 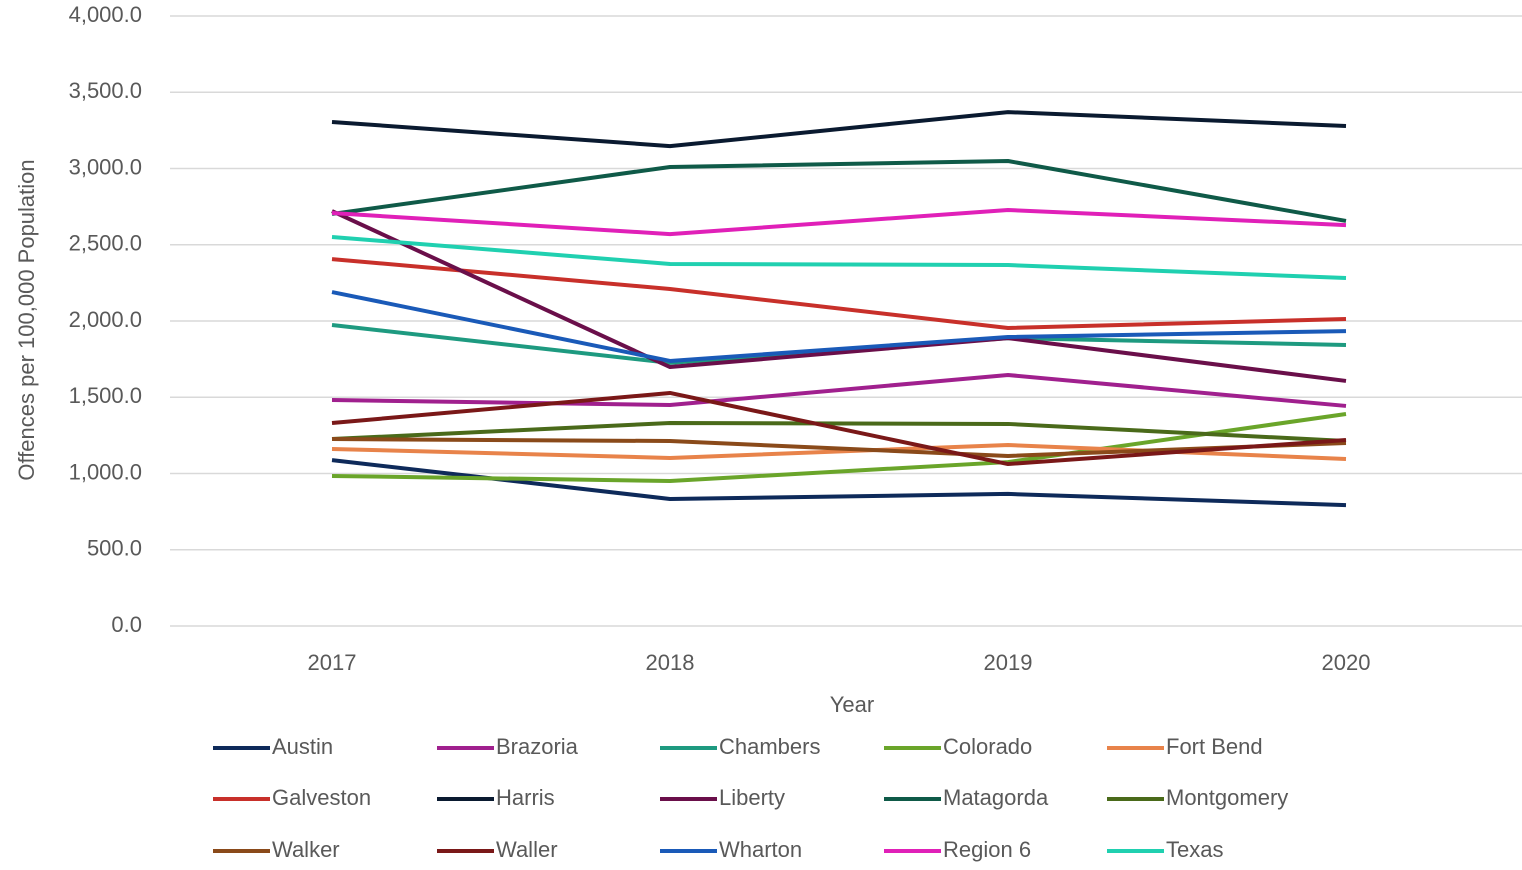 I want to click on x-tick-label: 2018, so click(x=670, y=662).